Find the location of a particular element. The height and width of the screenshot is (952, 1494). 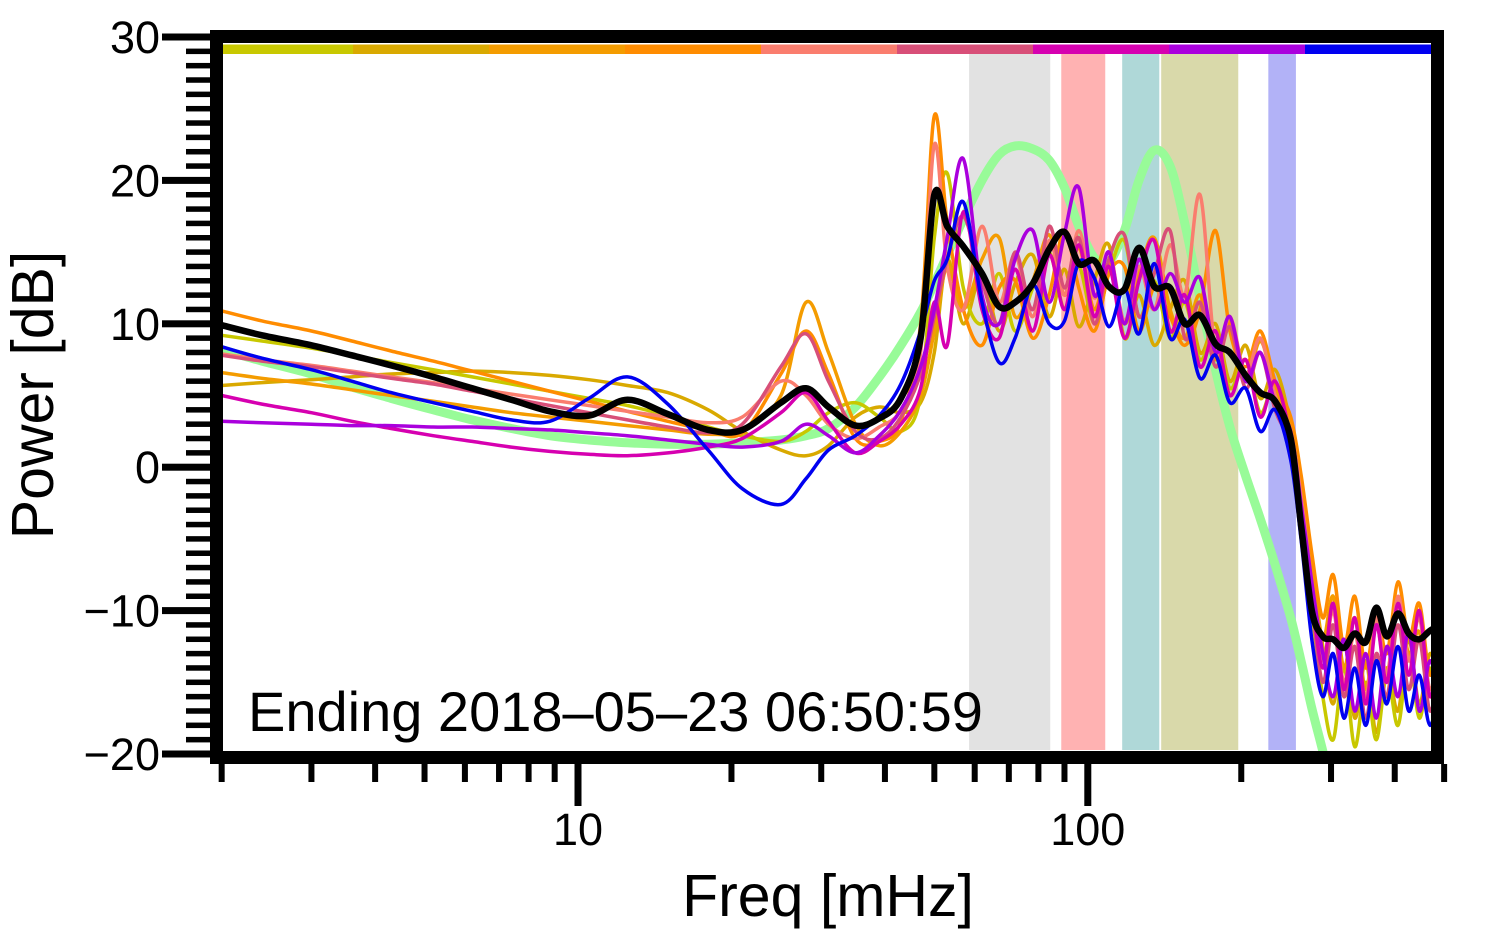

time-segment-colorbar is located at coordinates (829, 49).